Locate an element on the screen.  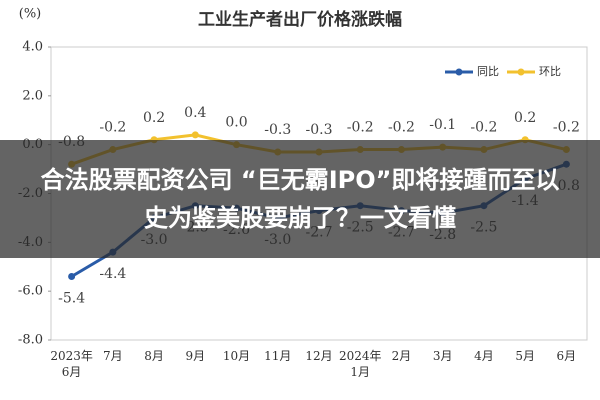
legend-label: 同比 is located at coordinates (488, 71).